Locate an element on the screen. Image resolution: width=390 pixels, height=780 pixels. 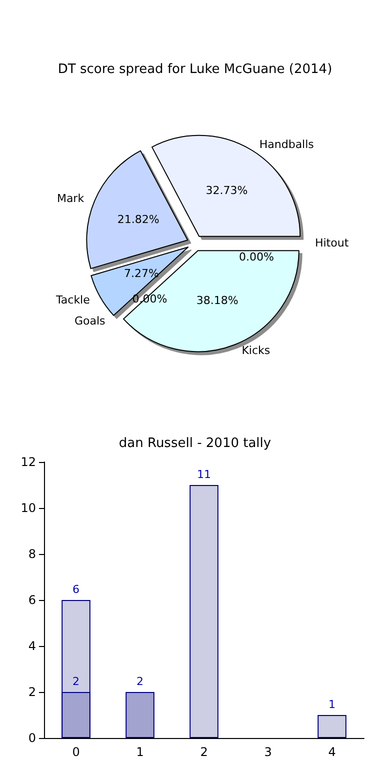
x-tick-label: 3 is located at coordinates (268, 752).